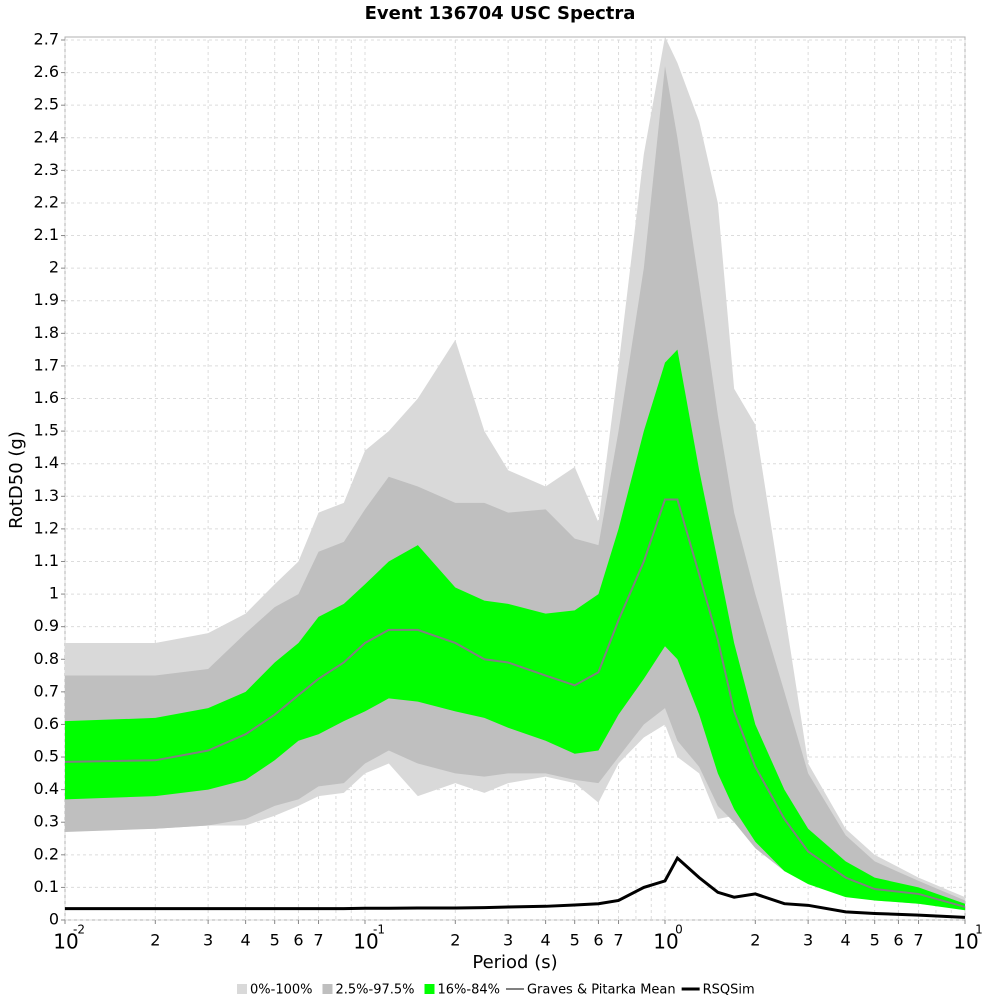 The height and width of the screenshot is (1000, 1000). What do you see at coordinates (515, 887) in the screenshot?
I see `series-line` at bounding box center [515, 887].